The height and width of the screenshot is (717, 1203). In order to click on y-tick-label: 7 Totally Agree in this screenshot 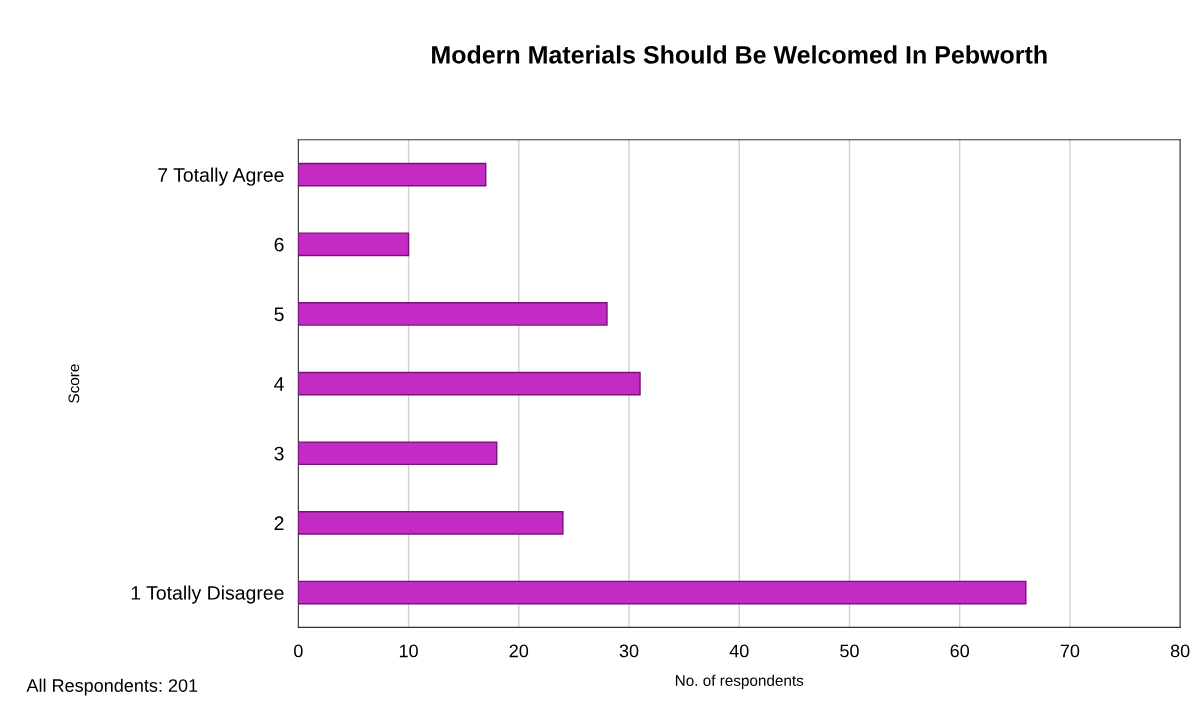, I will do `click(221, 176)`.